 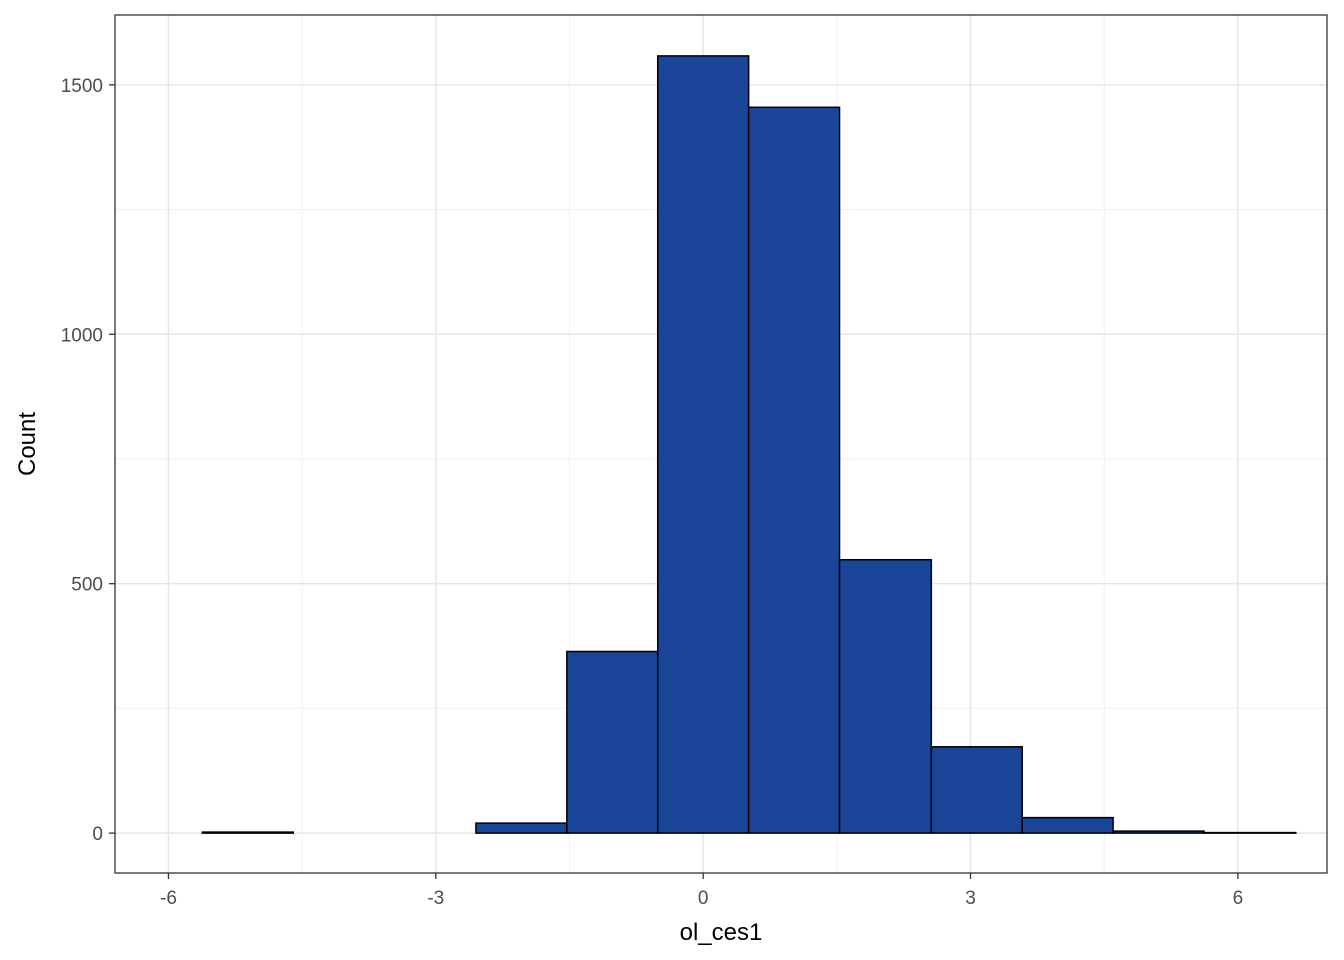 I want to click on y-tick-label: 500, so click(x=87, y=585).